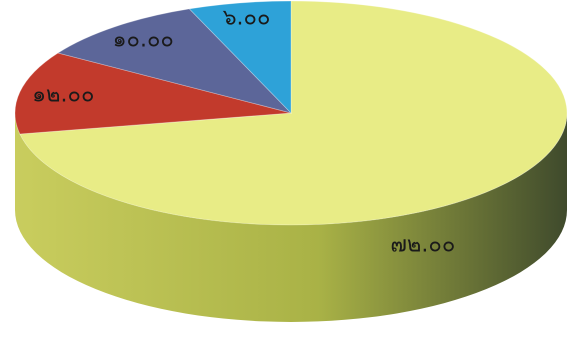 The width and height of the screenshot is (575, 341). What do you see at coordinates (422, 244) in the screenshot?
I see `pie-data-label-0: ๗๒.๐๐` at bounding box center [422, 244].